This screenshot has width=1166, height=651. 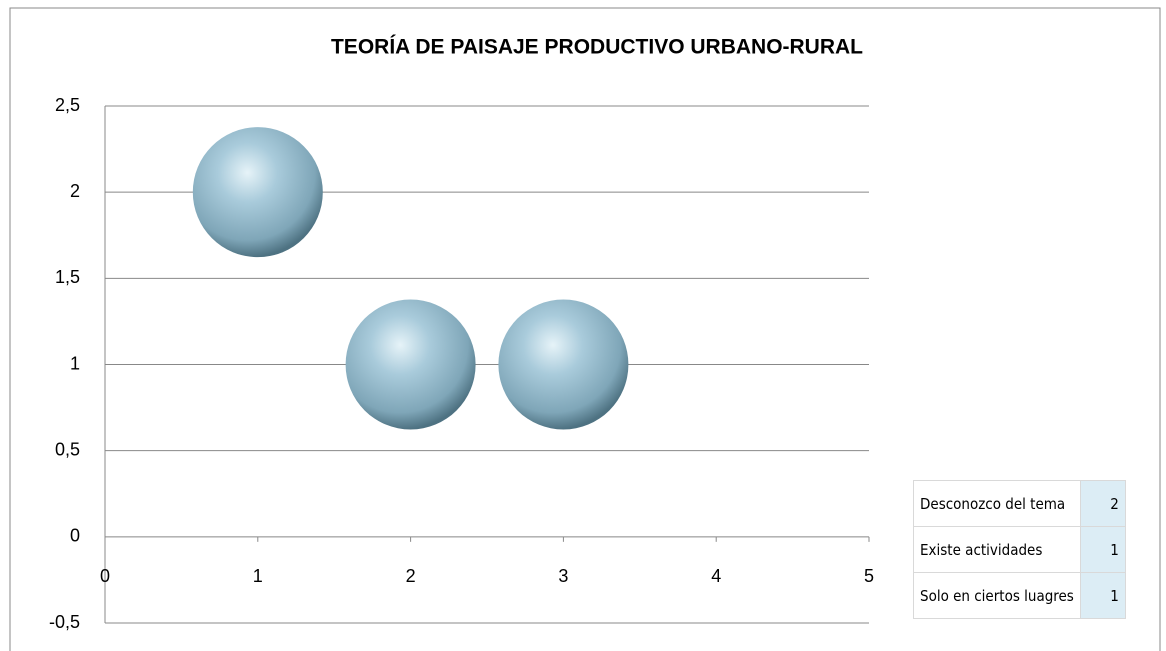 I want to click on y-tick-label: 0, so click(x=75, y=536).